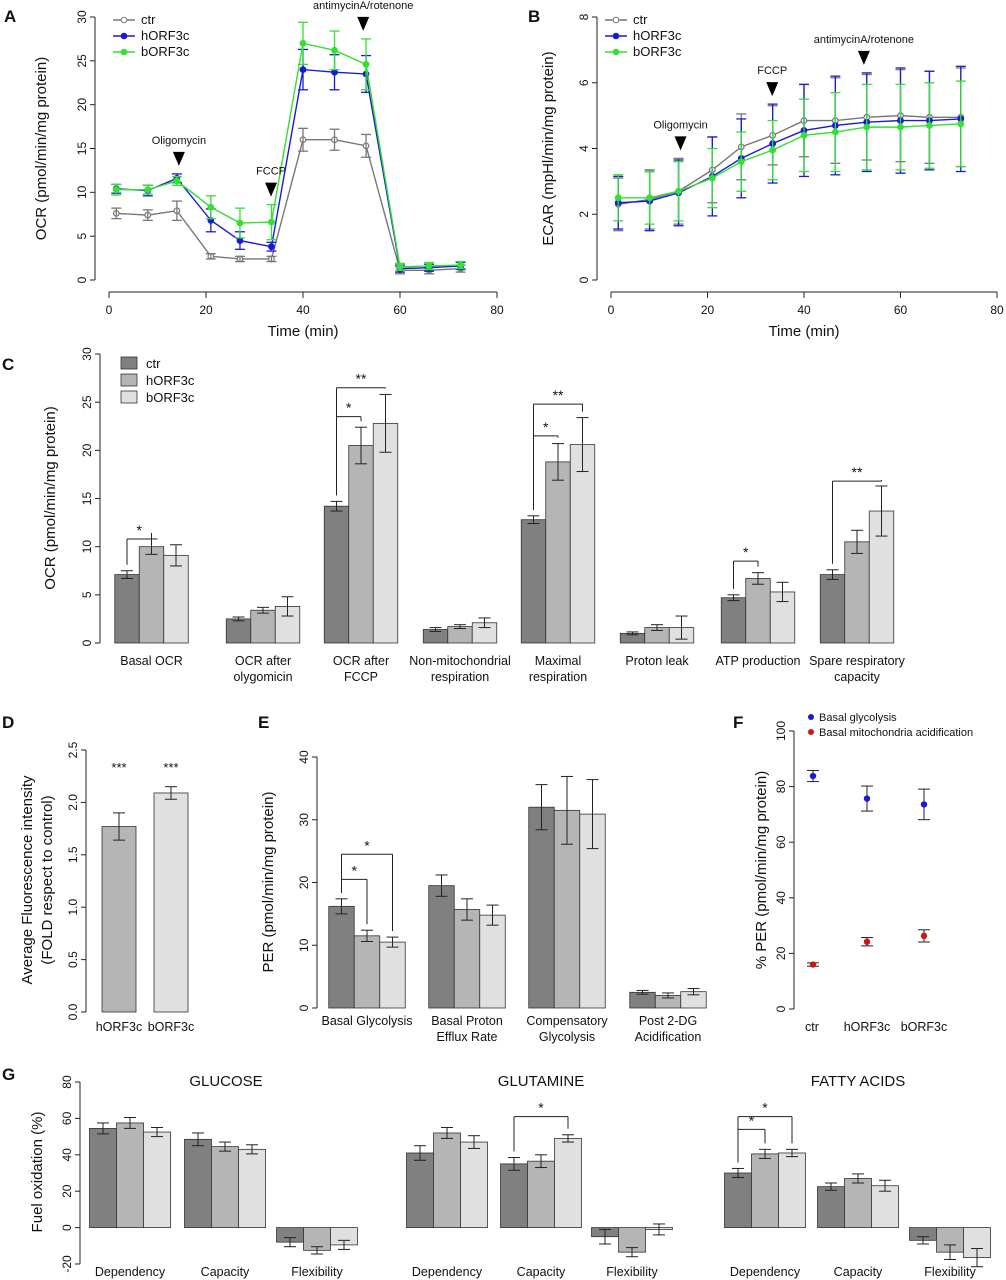 The image size is (1006, 1280). What do you see at coordinates (400, 310) in the screenshot?
I see `x-tick-label: 60` at bounding box center [400, 310].